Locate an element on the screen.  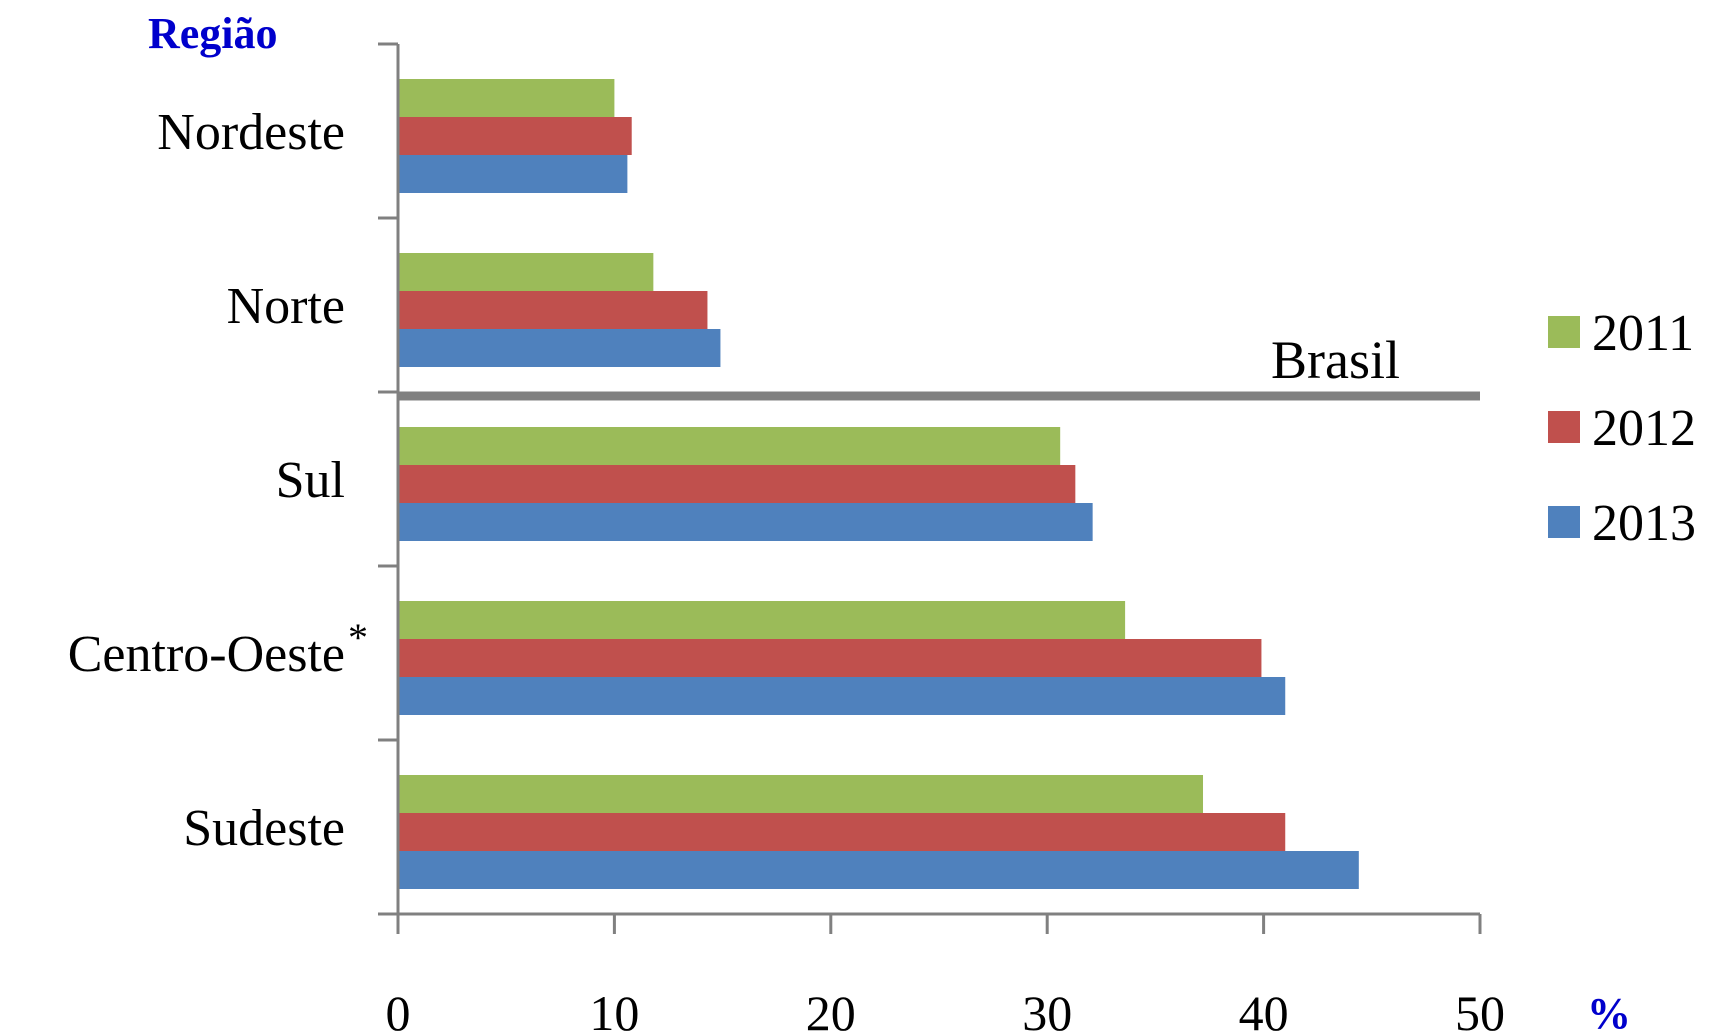
y-axis-title: Região is located at coordinates (213, 33).